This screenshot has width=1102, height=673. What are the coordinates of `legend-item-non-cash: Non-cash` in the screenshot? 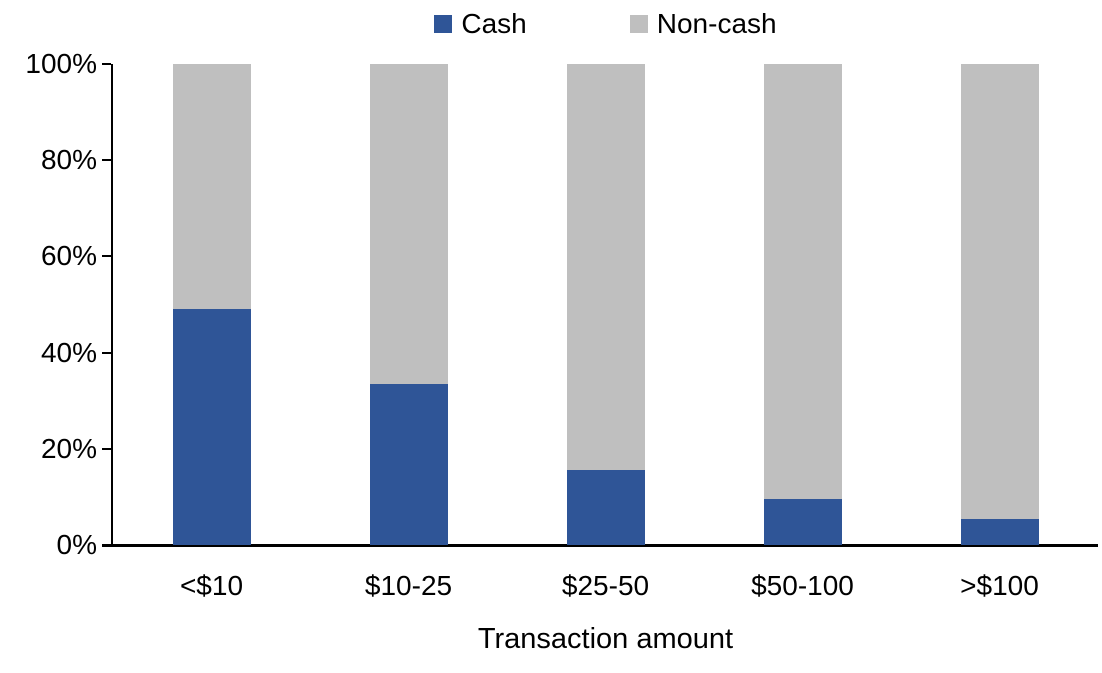 It's located at (703, 23).